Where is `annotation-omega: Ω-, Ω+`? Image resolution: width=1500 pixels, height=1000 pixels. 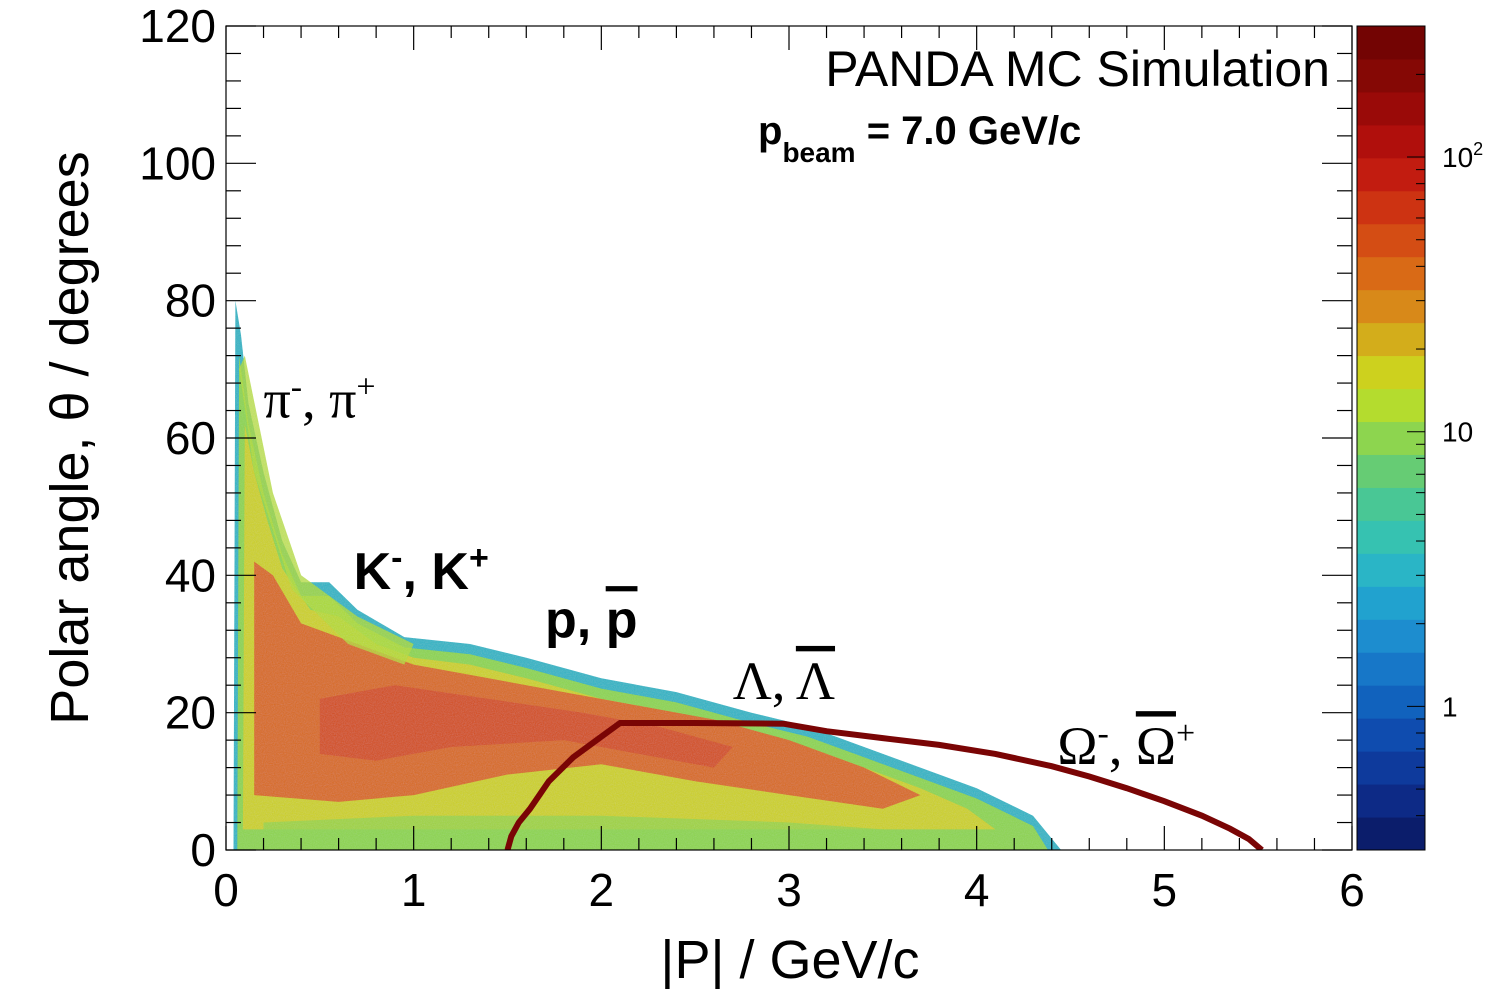
annotation-omega: Ω-, Ω+ is located at coordinates (1126, 745).